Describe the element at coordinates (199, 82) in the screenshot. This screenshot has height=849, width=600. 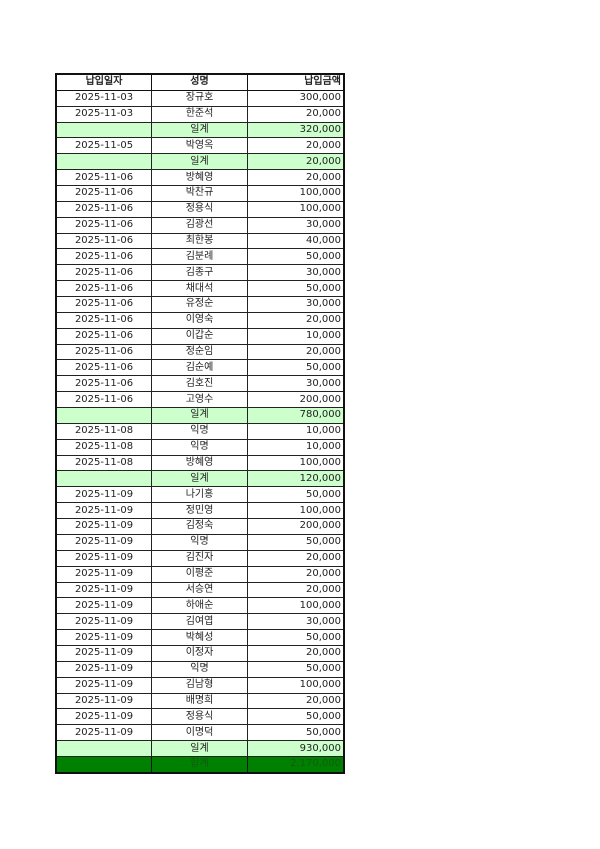
I see `header-name: 성명` at that location.